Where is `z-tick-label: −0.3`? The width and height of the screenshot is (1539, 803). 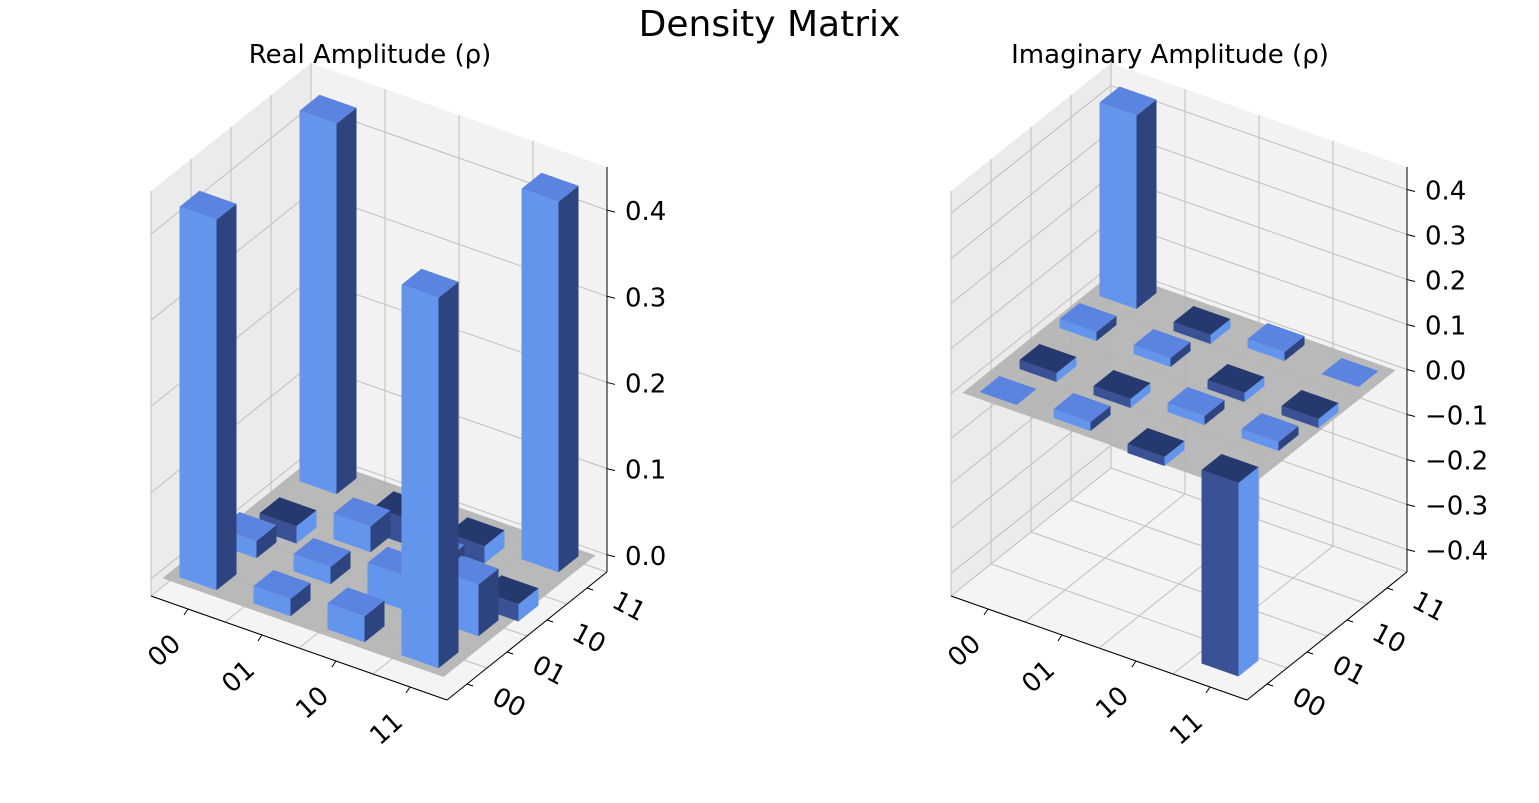
z-tick-label: −0.3 is located at coordinates (1456, 507).